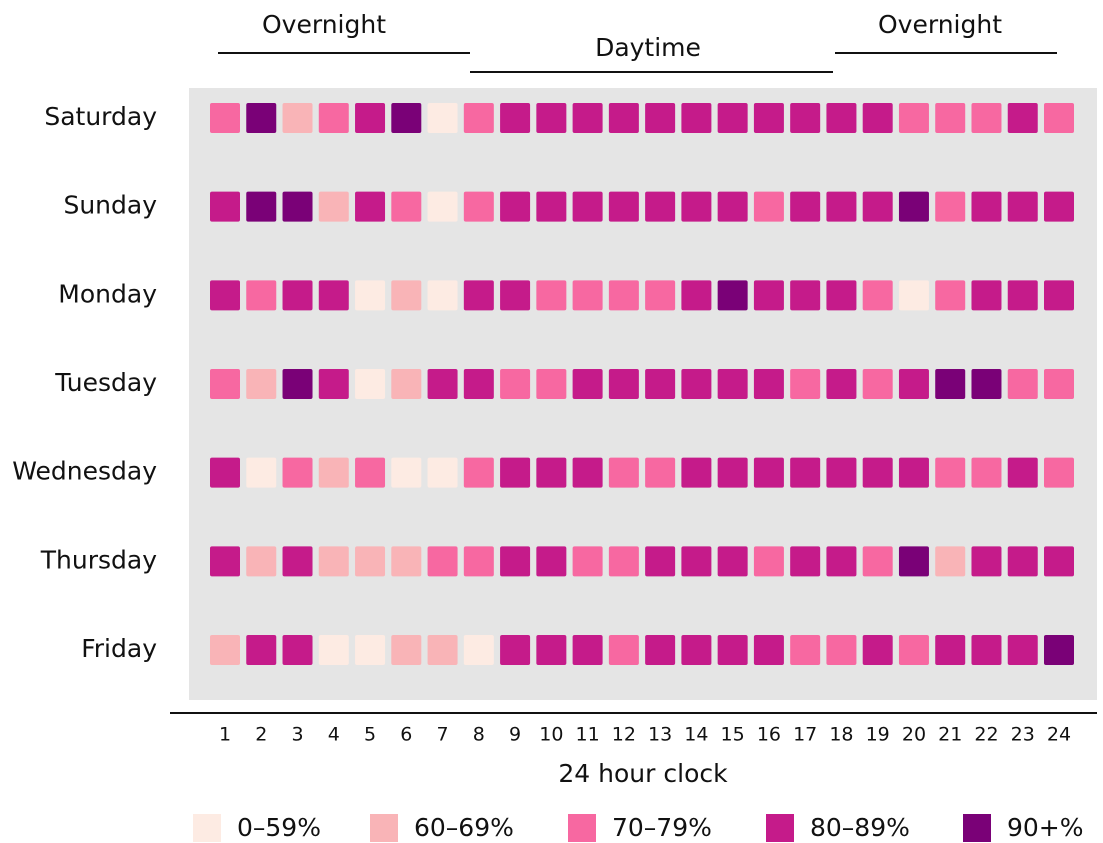  Describe the element at coordinates (878, 735) in the screenshot. I see `x-tick-label: 19` at that location.